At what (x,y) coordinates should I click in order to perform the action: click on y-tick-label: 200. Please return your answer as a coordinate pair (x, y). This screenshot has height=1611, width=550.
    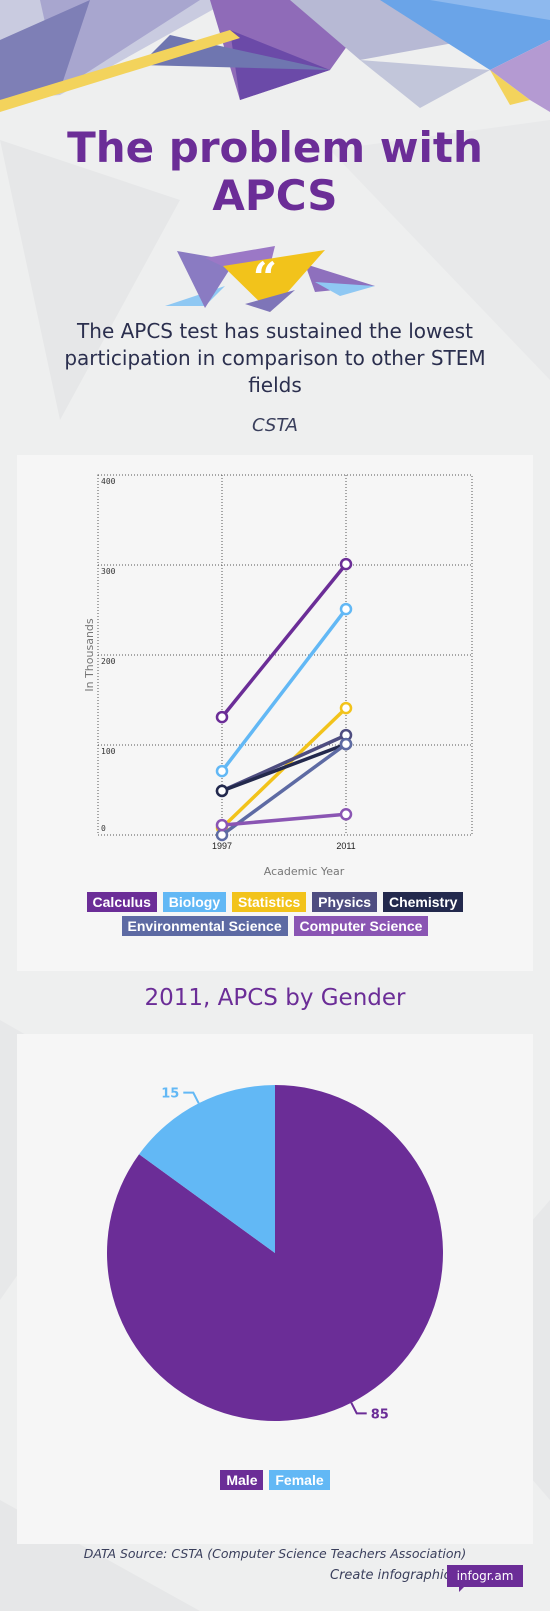
    Looking at the image, I should click on (108, 661).